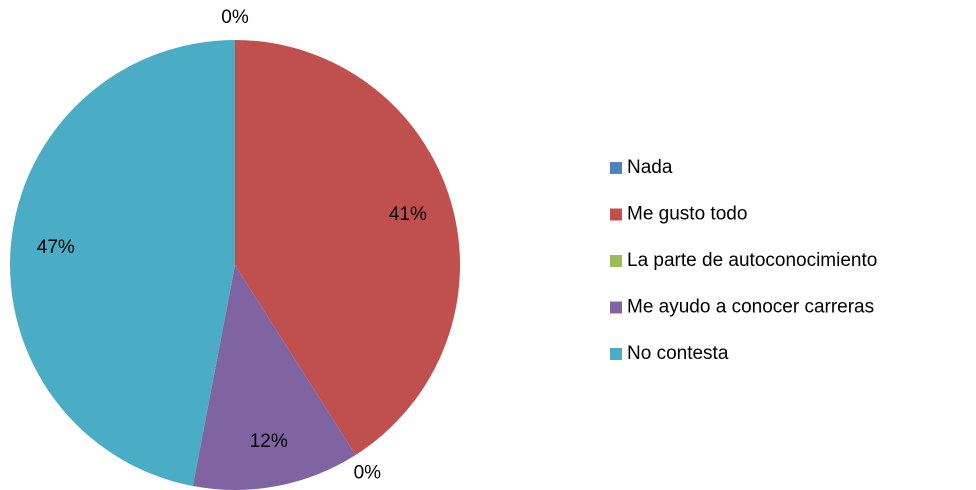 The height and width of the screenshot is (490, 976). What do you see at coordinates (56, 247) in the screenshot?
I see `data-label: 47%` at bounding box center [56, 247].